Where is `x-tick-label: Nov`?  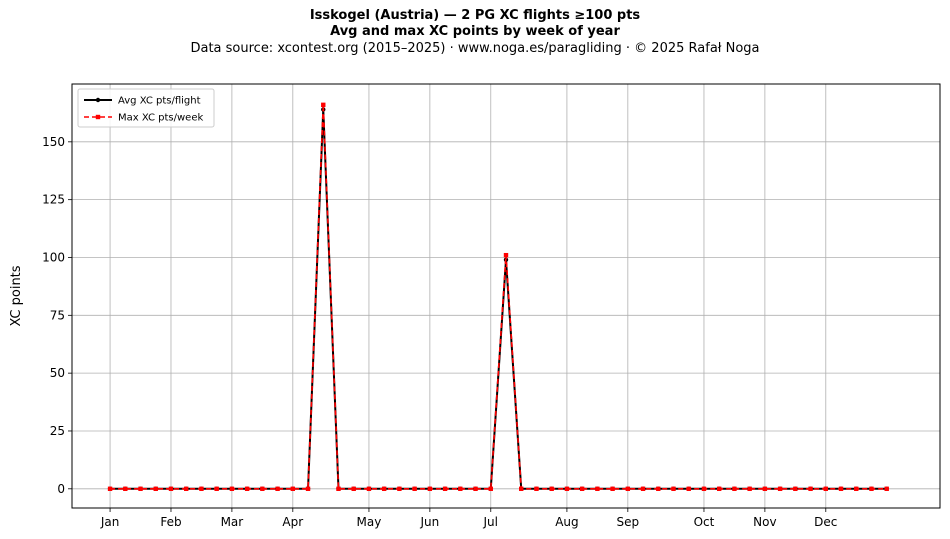 x-tick-label: Nov is located at coordinates (764, 522).